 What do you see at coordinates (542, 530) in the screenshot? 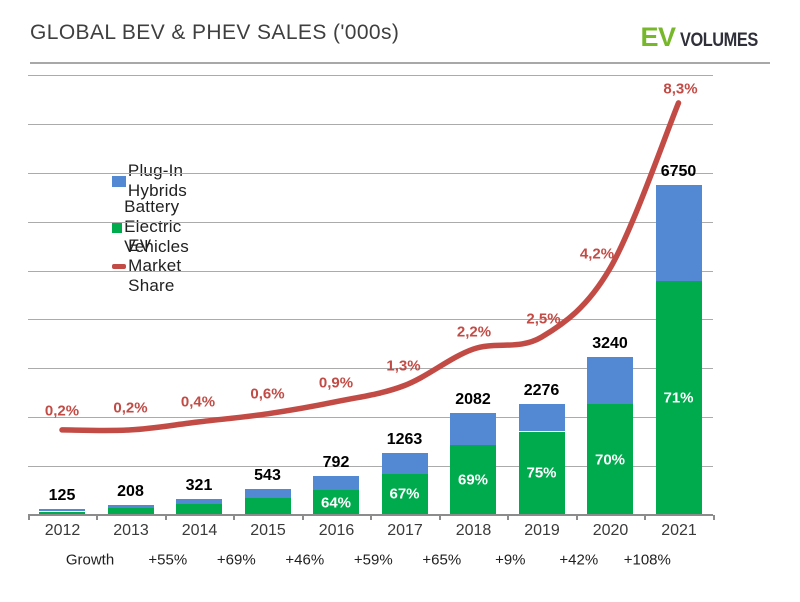
I see `year-label: 2019` at bounding box center [542, 530].